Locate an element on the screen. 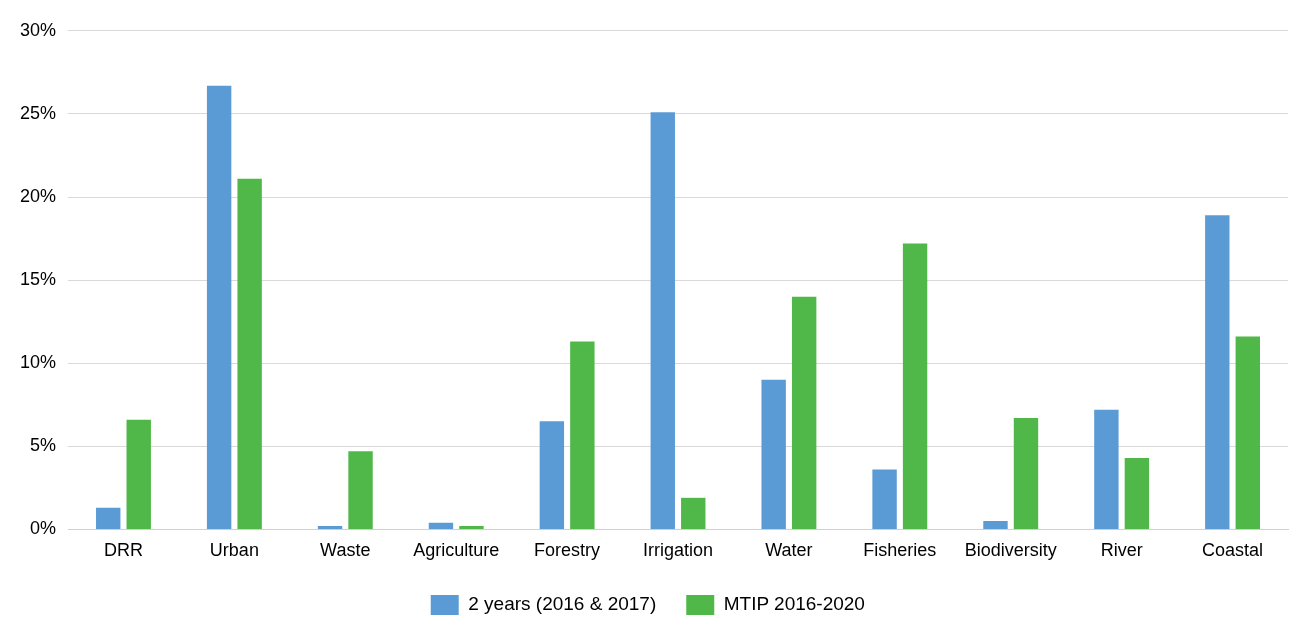 The image size is (1306, 633). x-tick-label: Fisheries is located at coordinates (900, 550).